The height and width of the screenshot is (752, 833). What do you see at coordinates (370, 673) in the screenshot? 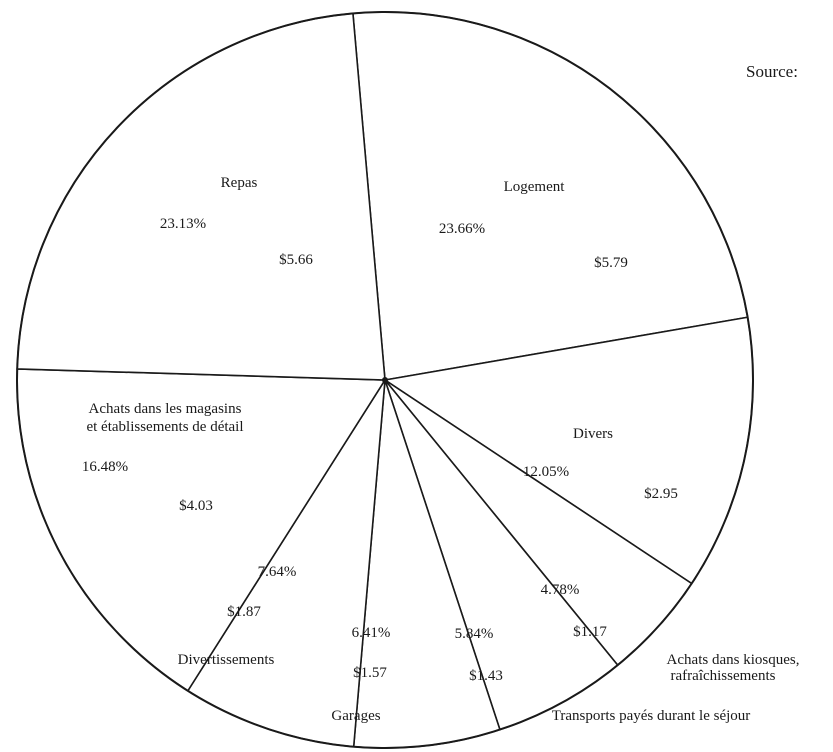
I see `slice-value-garages: $1.57` at bounding box center [370, 673].